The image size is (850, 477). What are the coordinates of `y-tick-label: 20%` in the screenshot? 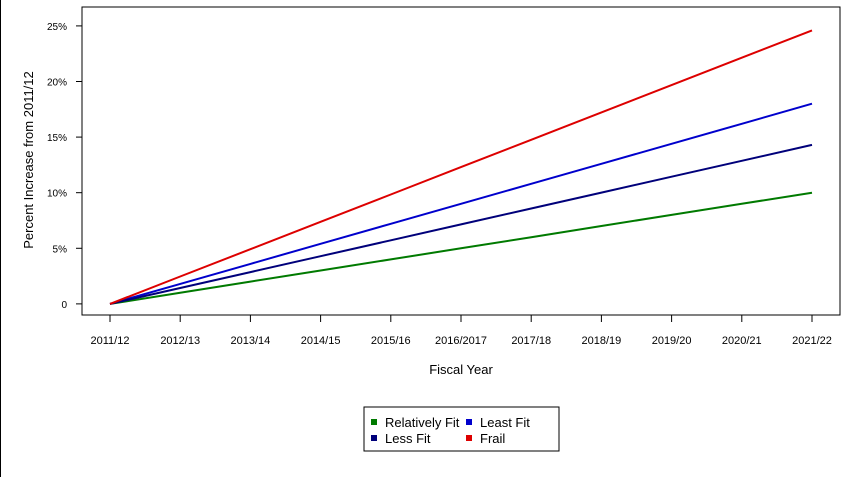 It's located at (57, 82).